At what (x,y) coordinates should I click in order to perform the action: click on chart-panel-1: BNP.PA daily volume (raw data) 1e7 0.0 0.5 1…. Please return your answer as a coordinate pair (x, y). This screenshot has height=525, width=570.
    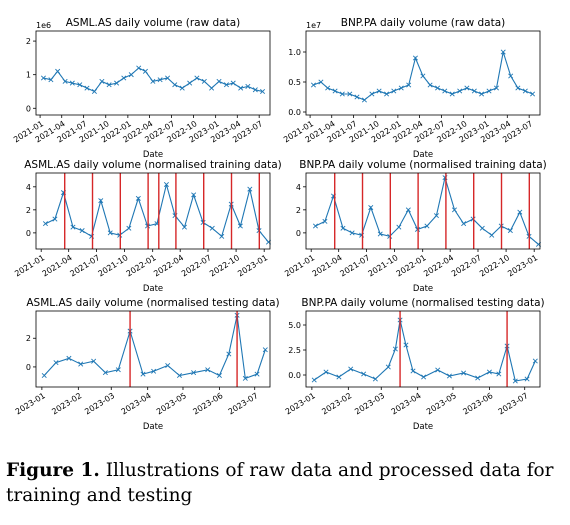
    Looking at the image, I should click on (411, 88).